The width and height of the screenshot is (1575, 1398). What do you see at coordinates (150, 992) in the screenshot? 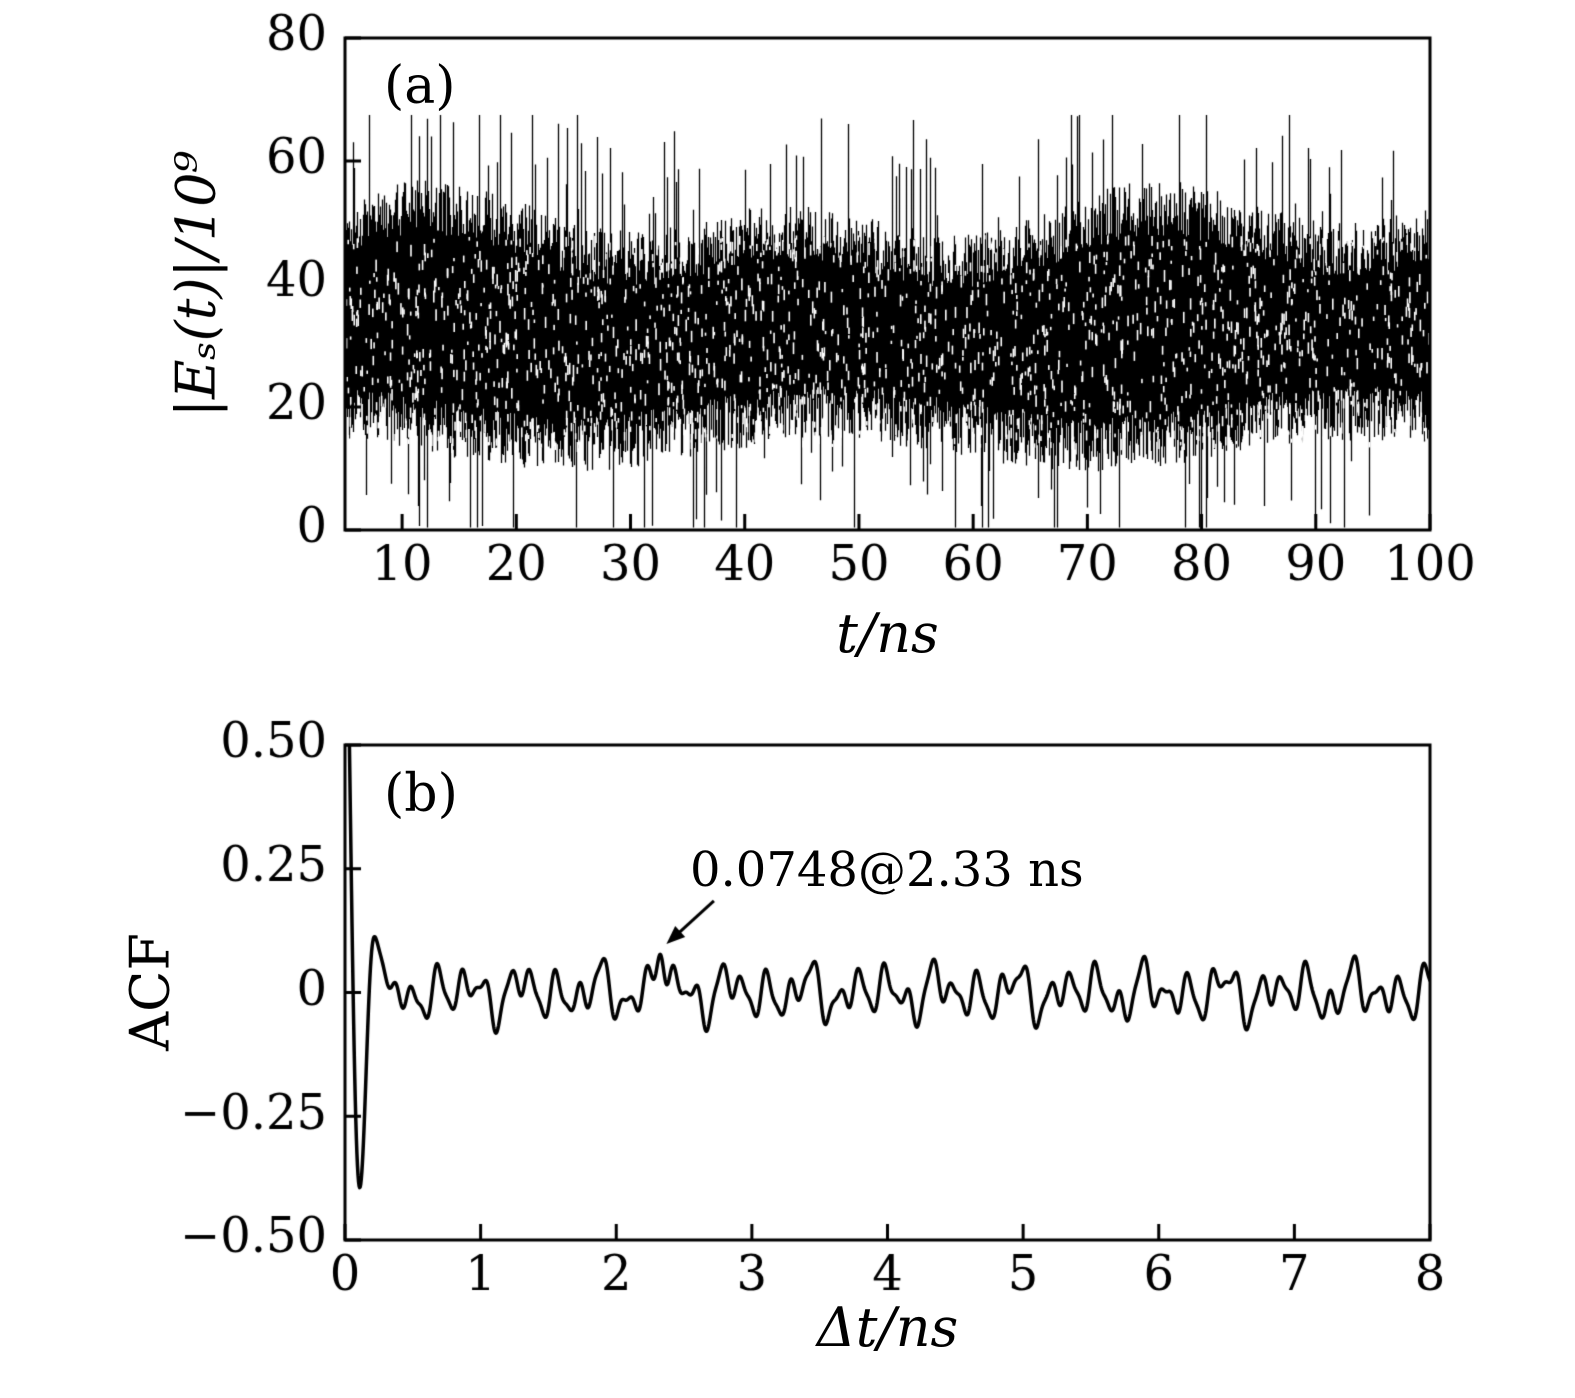
I see `panel-b-y-axis-label: ACF` at bounding box center [150, 992].